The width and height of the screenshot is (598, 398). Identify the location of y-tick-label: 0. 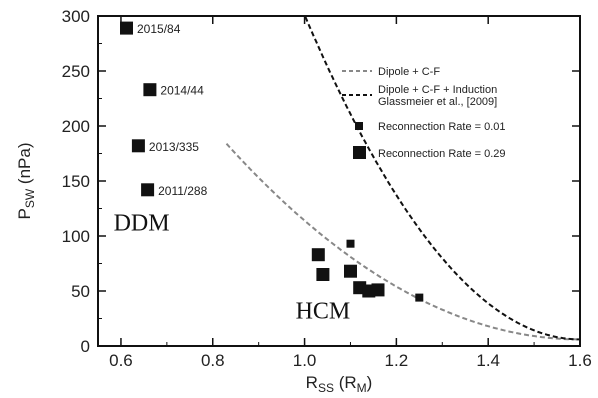
(85, 346).